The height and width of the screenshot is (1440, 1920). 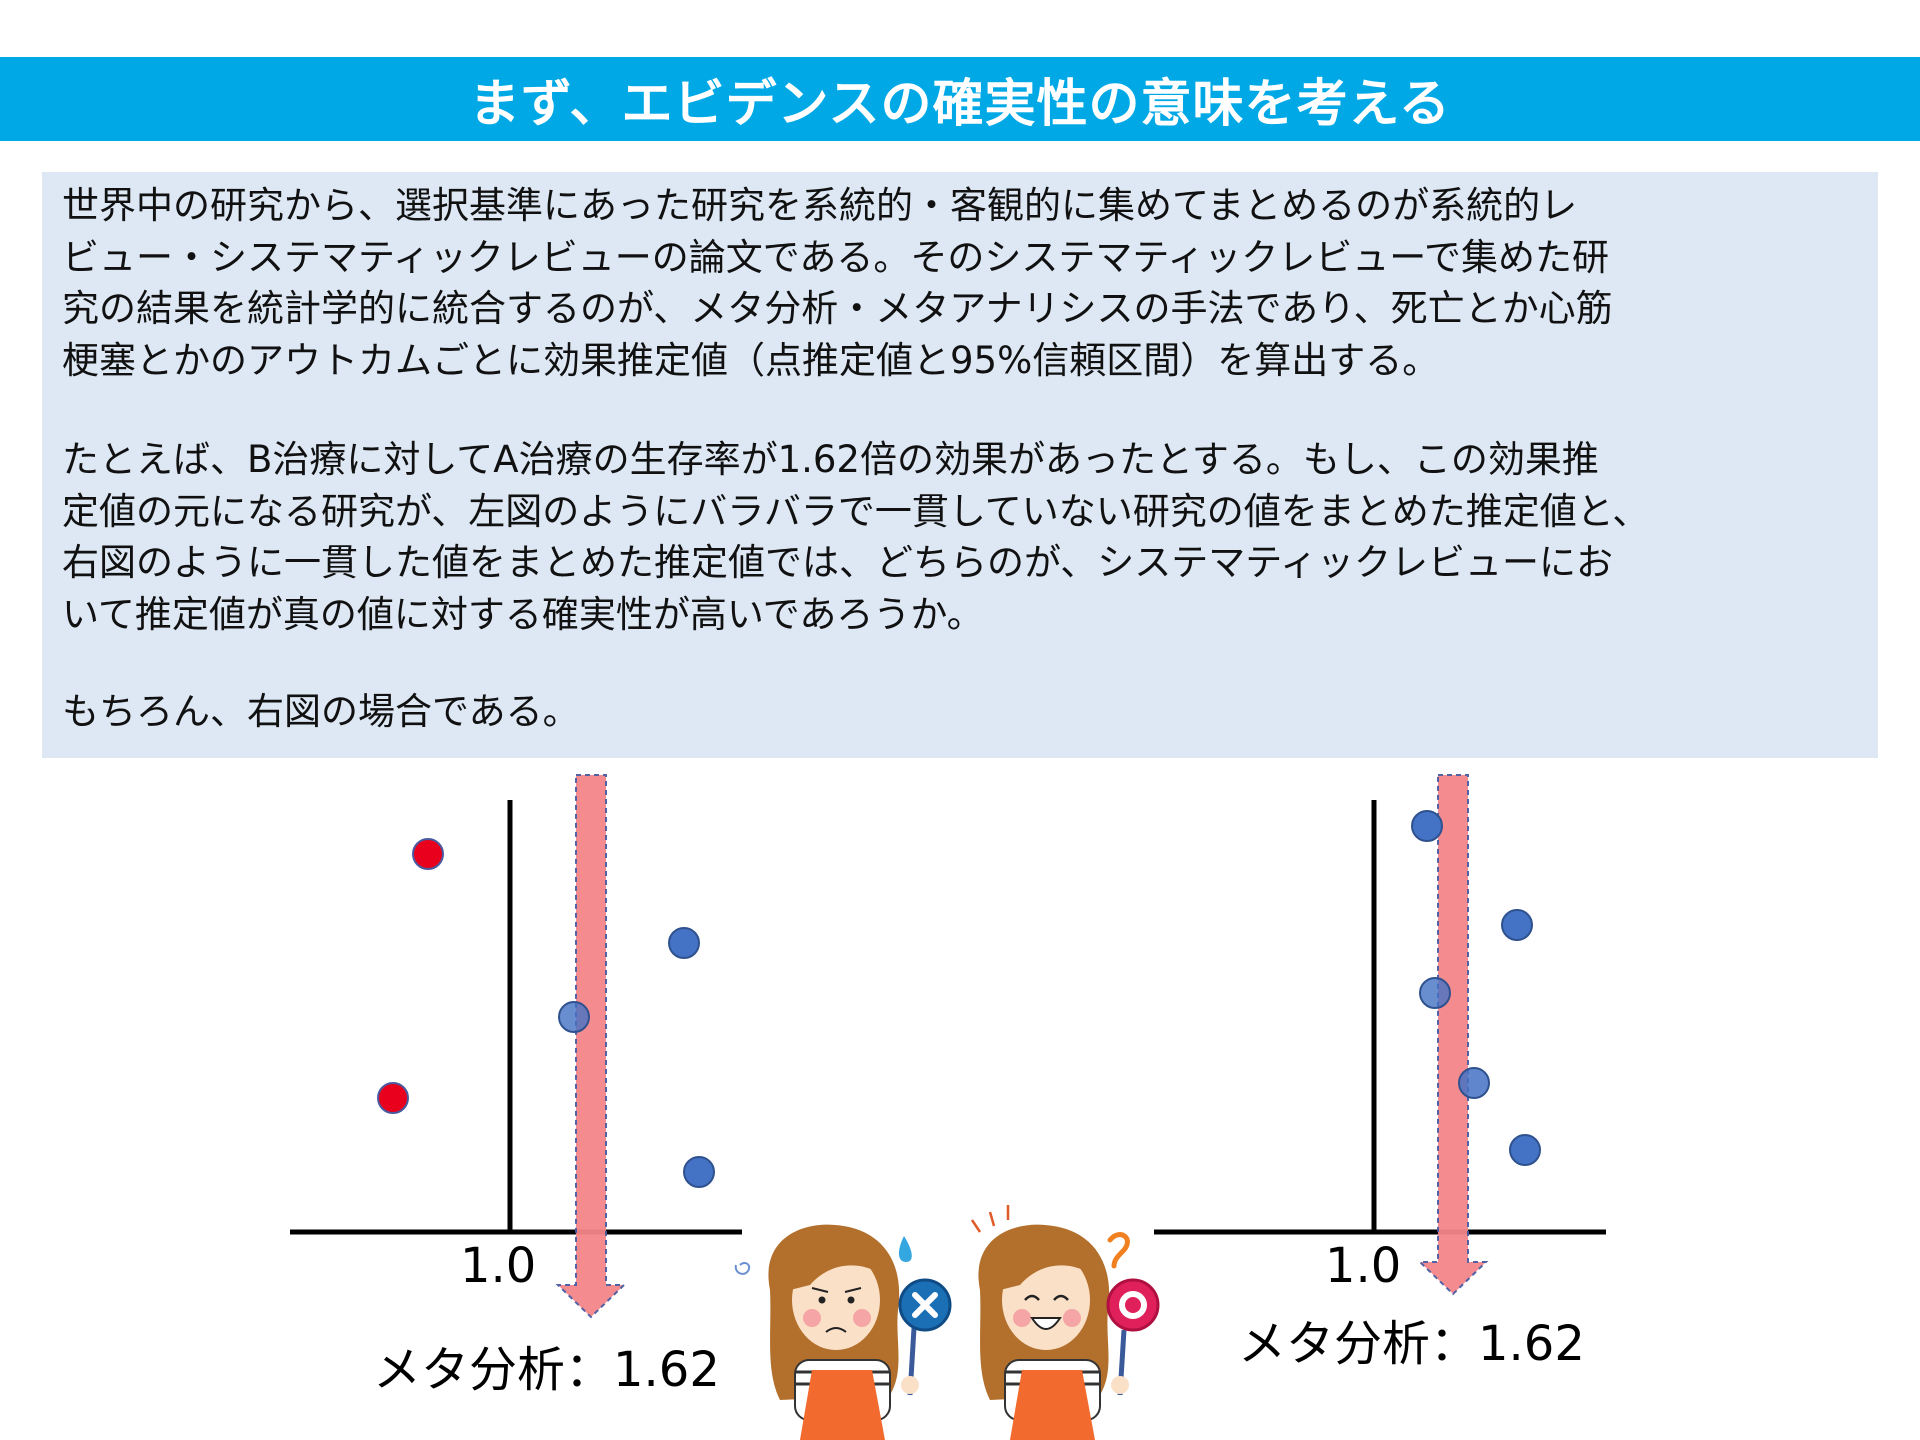 What do you see at coordinates (1065, 1322) in the screenshot?
I see `smiling-woman-icon` at bounding box center [1065, 1322].